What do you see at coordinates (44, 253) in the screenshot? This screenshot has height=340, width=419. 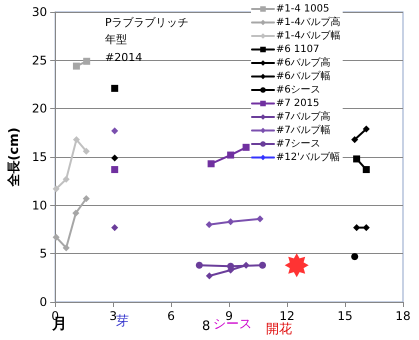 I see `y-tick-label: 5` at bounding box center [44, 253].